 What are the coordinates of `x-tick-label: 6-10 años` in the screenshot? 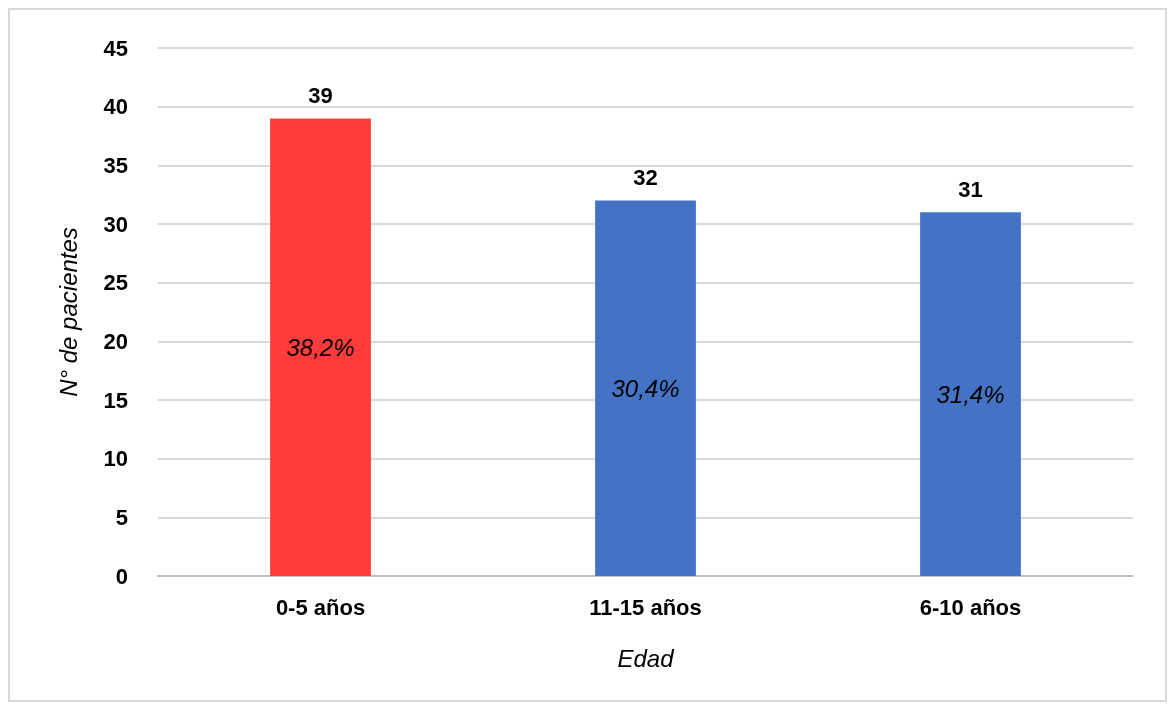 It's located at (970, 607).